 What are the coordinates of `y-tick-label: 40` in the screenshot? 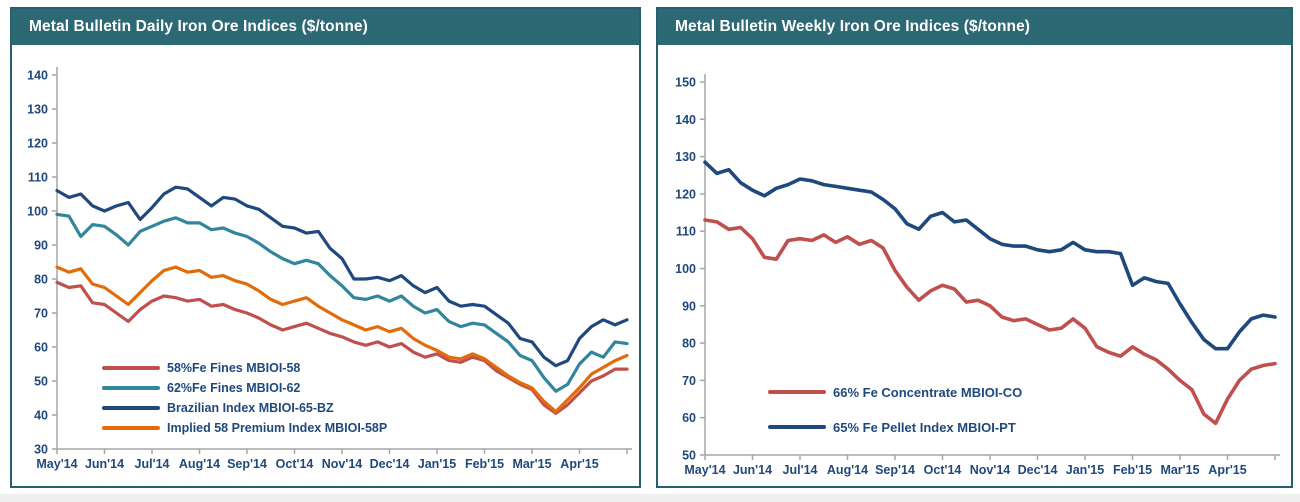 It's located at (41, 416).